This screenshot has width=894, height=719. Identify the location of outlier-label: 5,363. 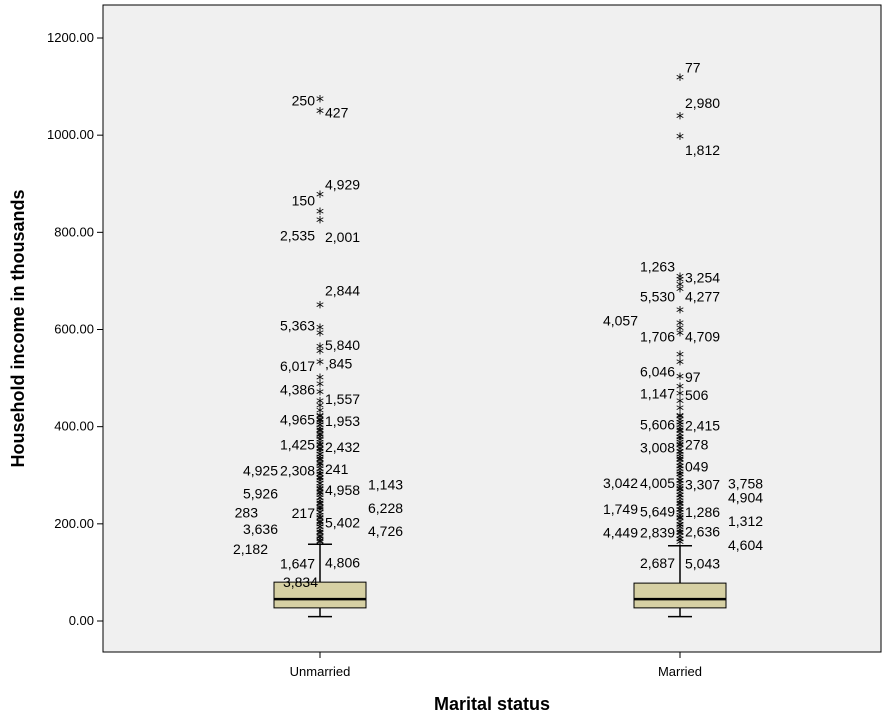
(297, 326).